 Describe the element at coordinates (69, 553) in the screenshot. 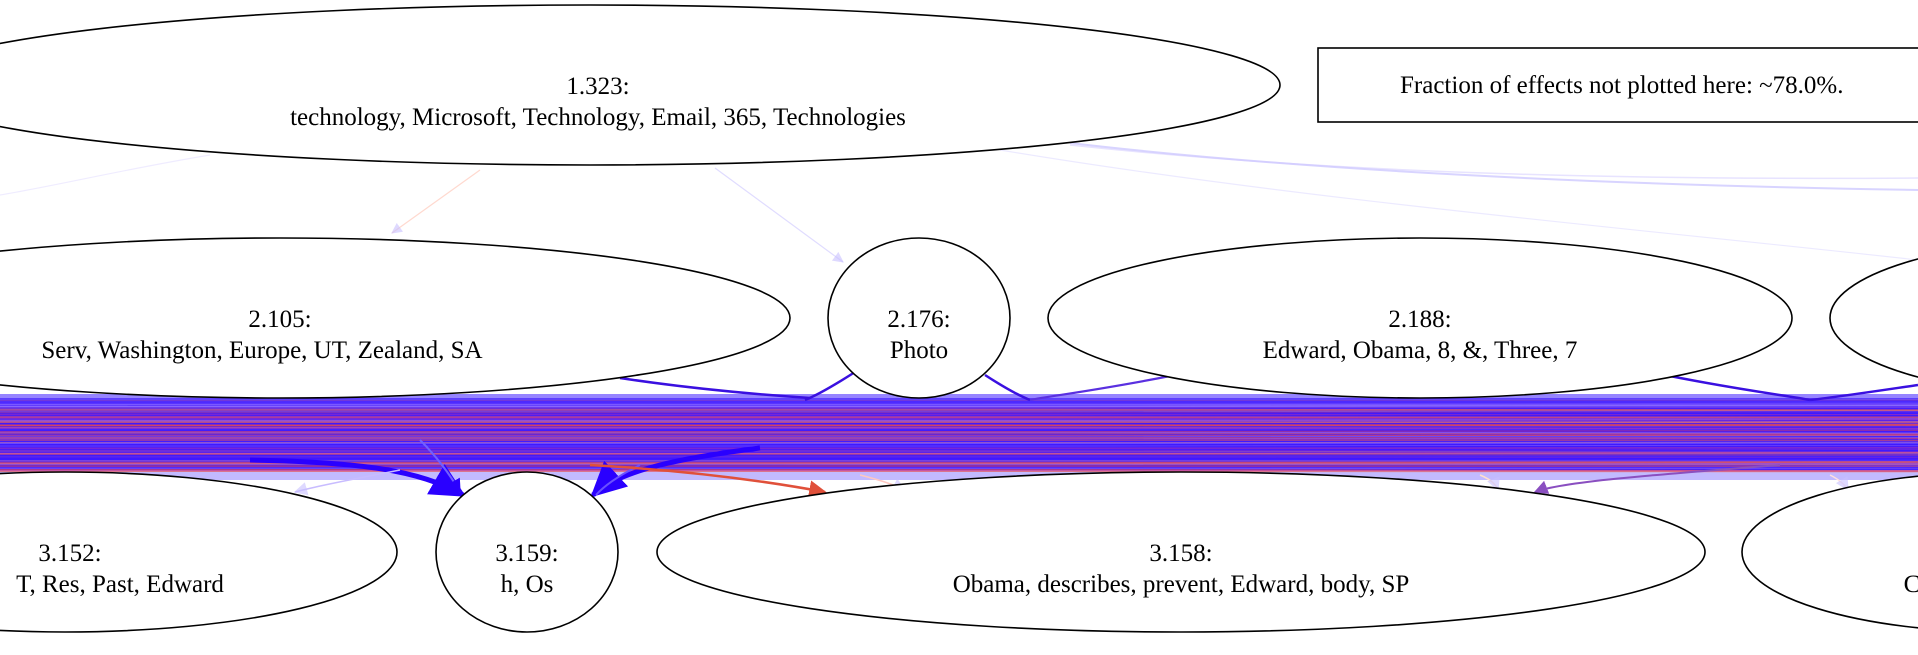

I see `node-3-152-label: 3.152:` at that location.